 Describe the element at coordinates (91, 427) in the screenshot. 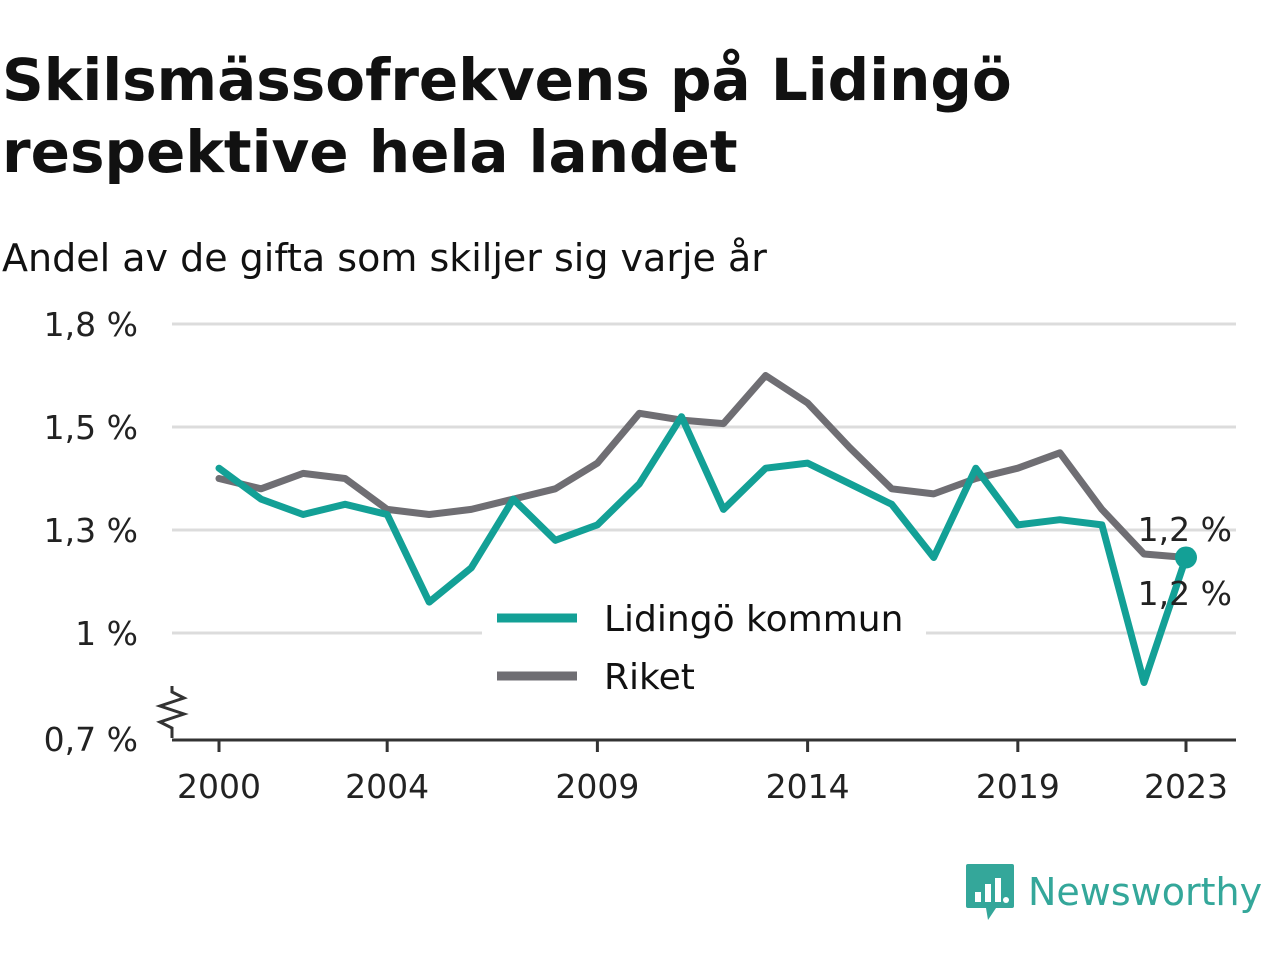

I see `y-tick-label: 1,5 %` at that location.